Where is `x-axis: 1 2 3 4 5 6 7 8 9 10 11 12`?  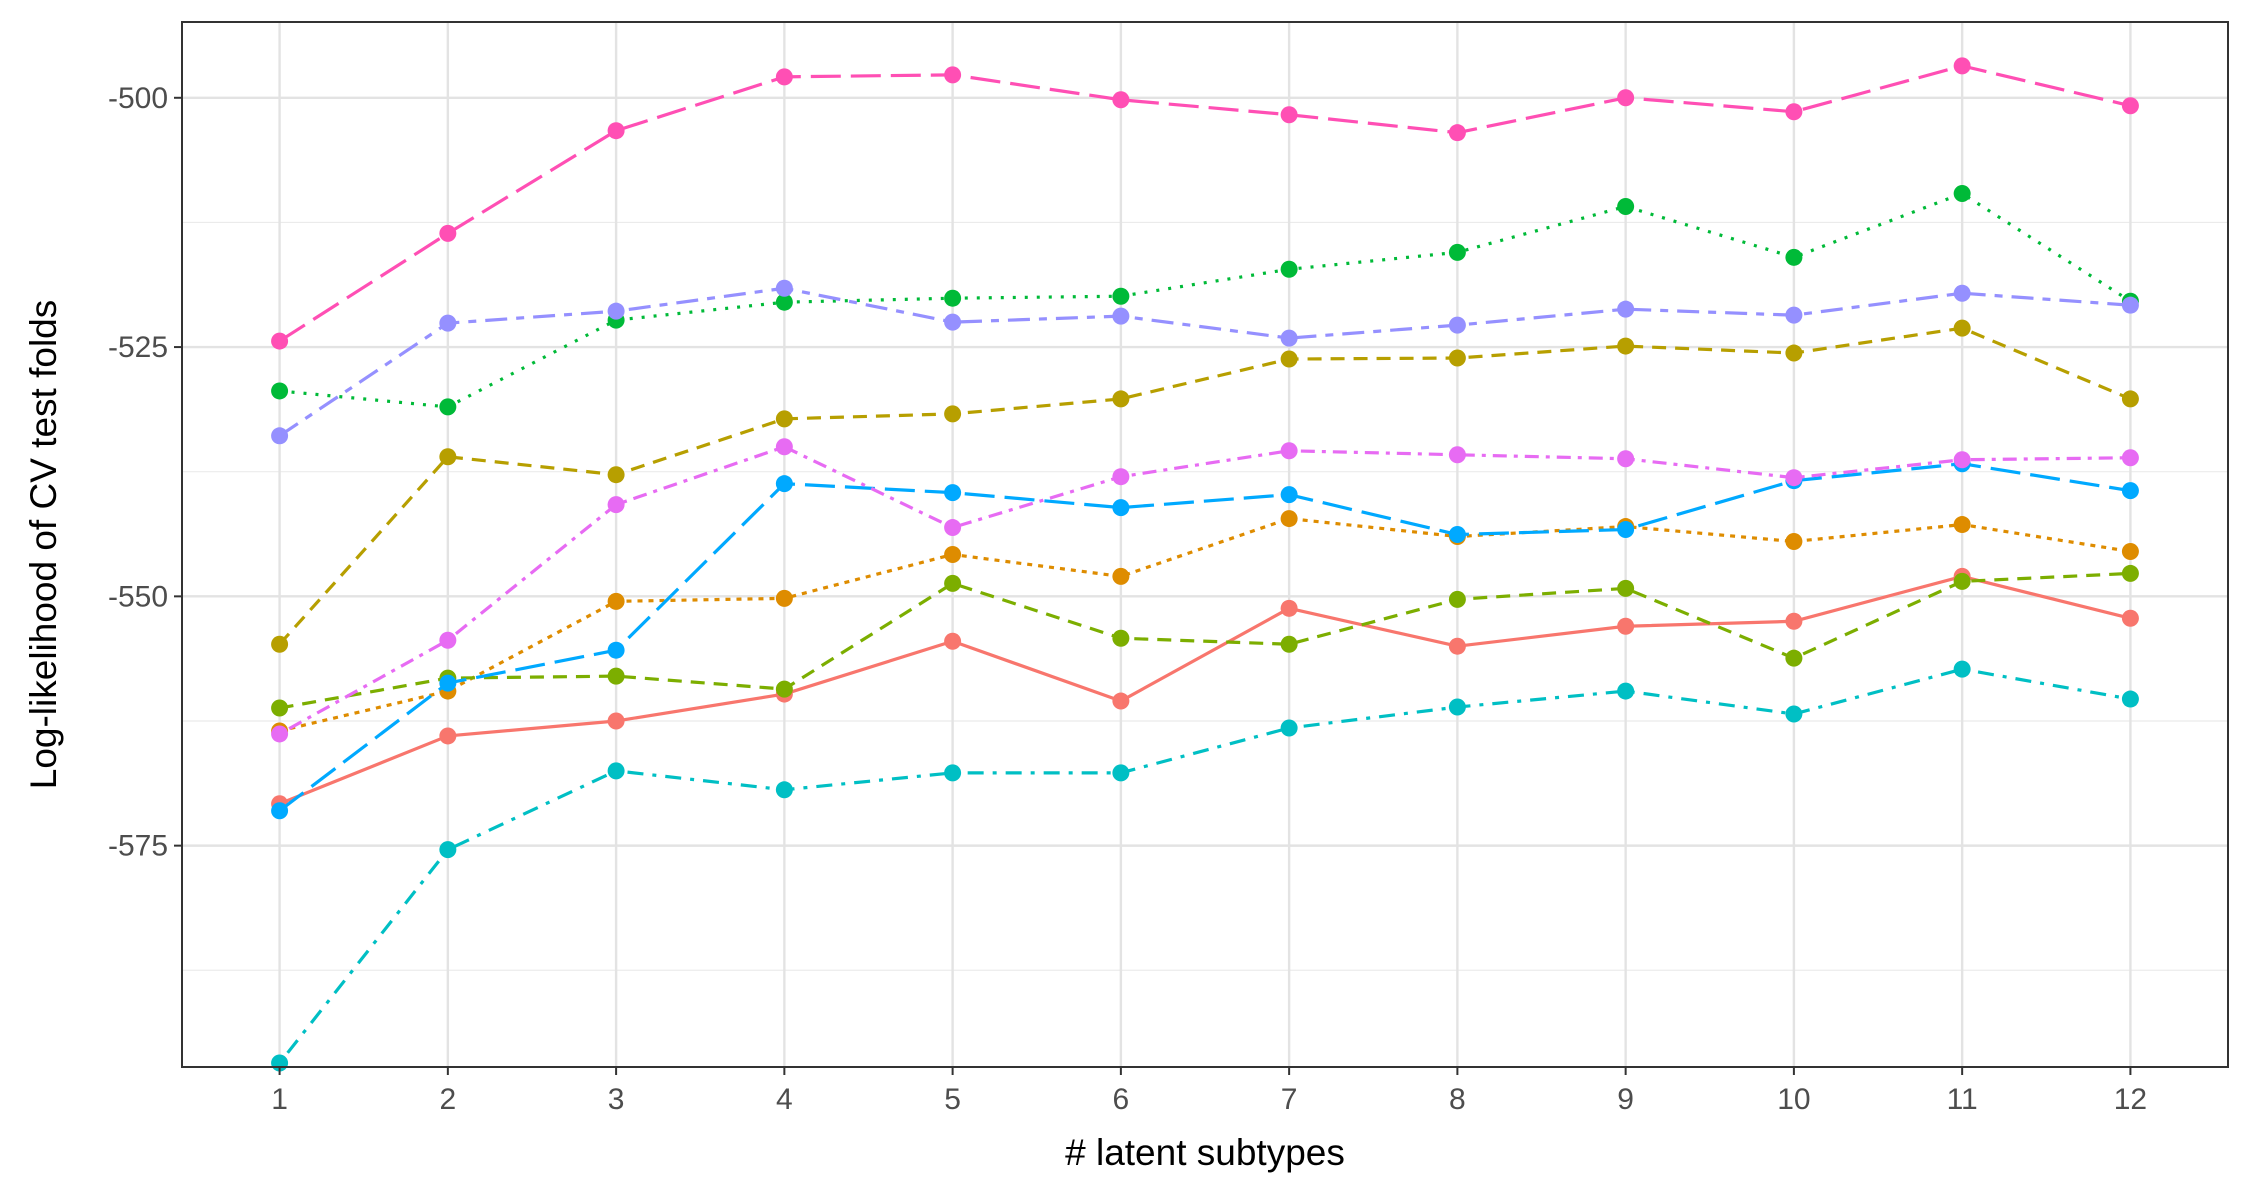
x-axis: 1 2 3 4 5 6 7 8 9 10 11 12 is located at coordinates (1209, 1091).